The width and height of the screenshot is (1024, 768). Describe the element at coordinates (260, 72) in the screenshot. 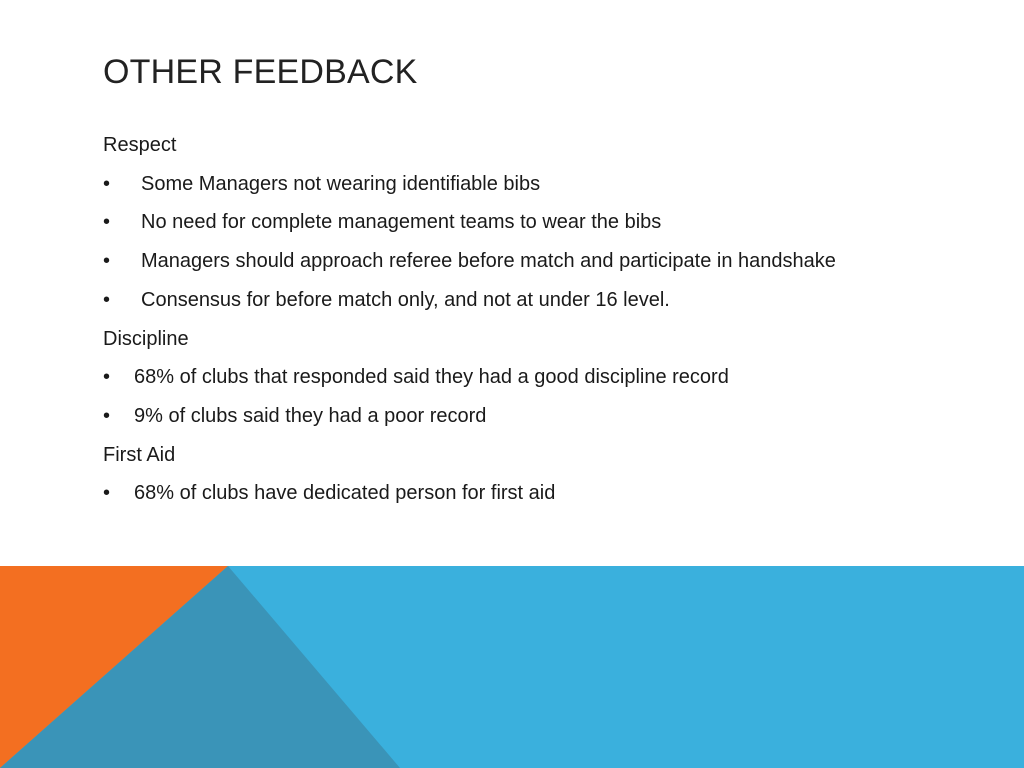

I see `slide-title: OTHER FEEDBACK` at that location.